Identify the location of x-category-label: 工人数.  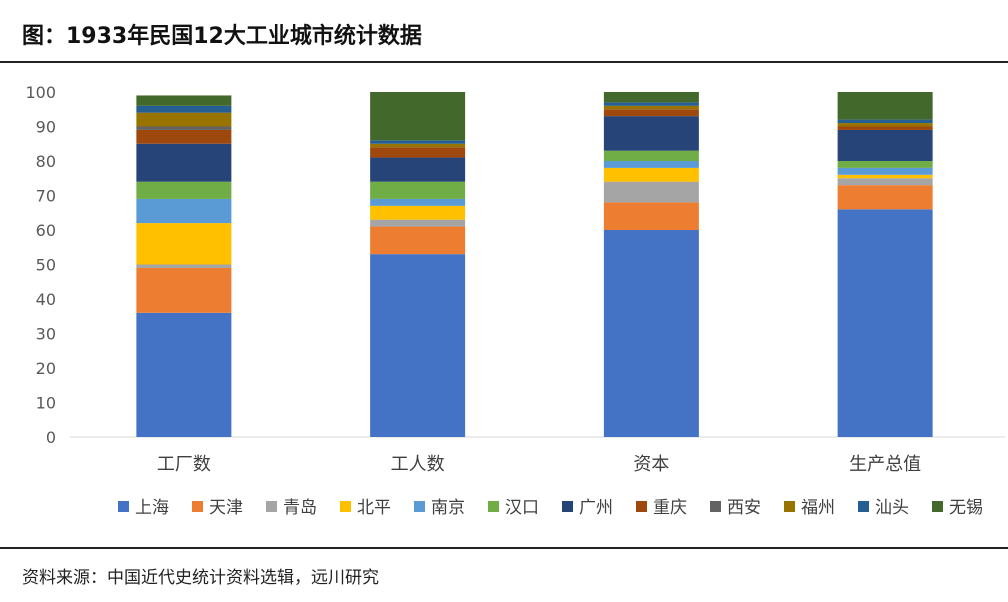
(418, 464).